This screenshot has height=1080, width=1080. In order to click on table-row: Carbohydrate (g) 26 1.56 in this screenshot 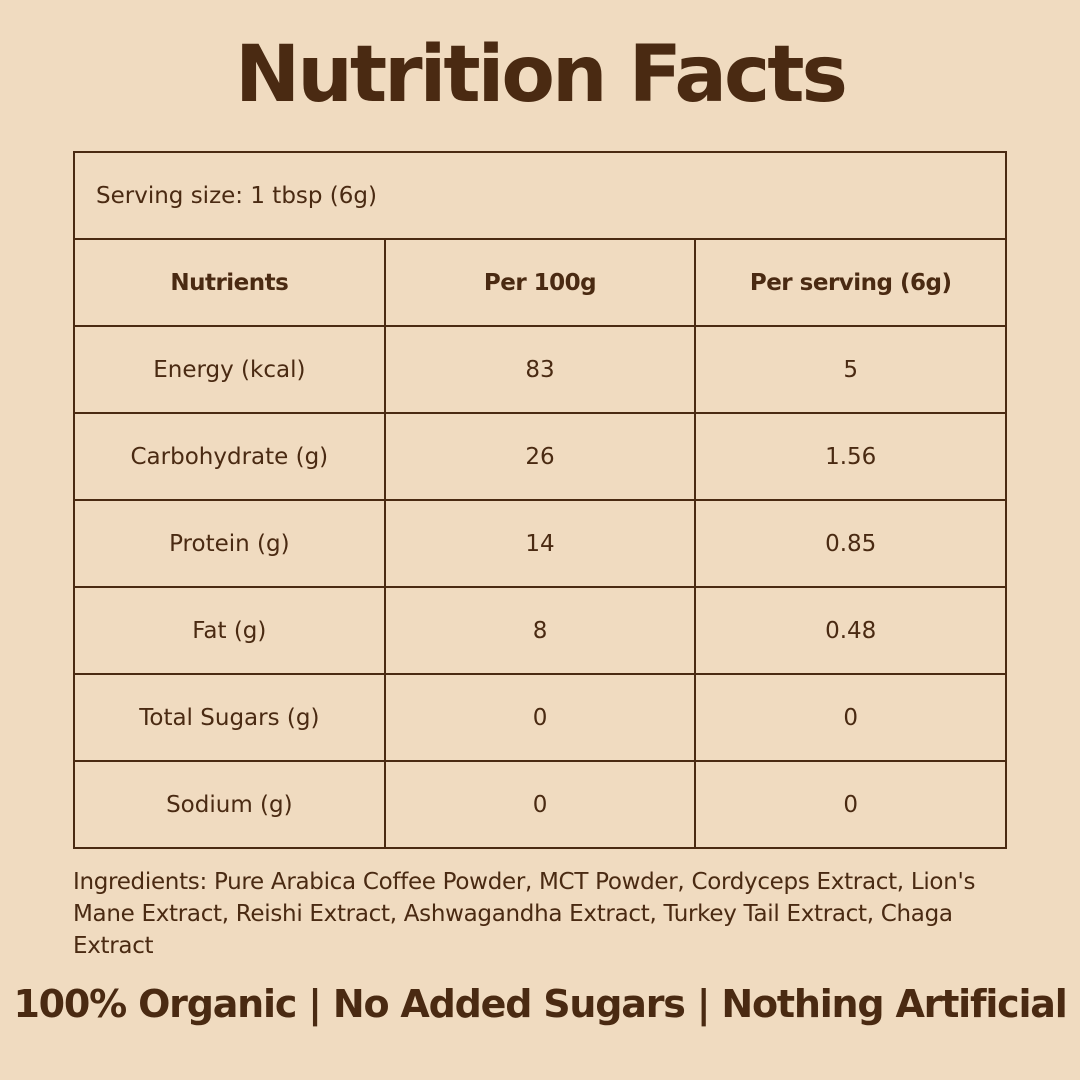, I will do `click(540, 457)`.